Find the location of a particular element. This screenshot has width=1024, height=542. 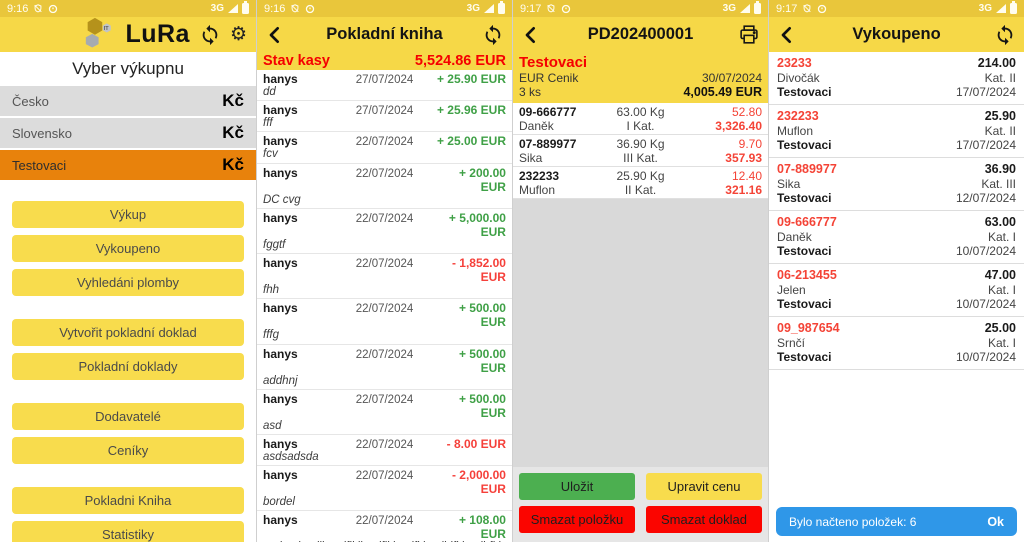

cash-entry-row: hanys 22/07/2024 - 8.00 EUR asdsadsda is located at coordinates (384, 451).